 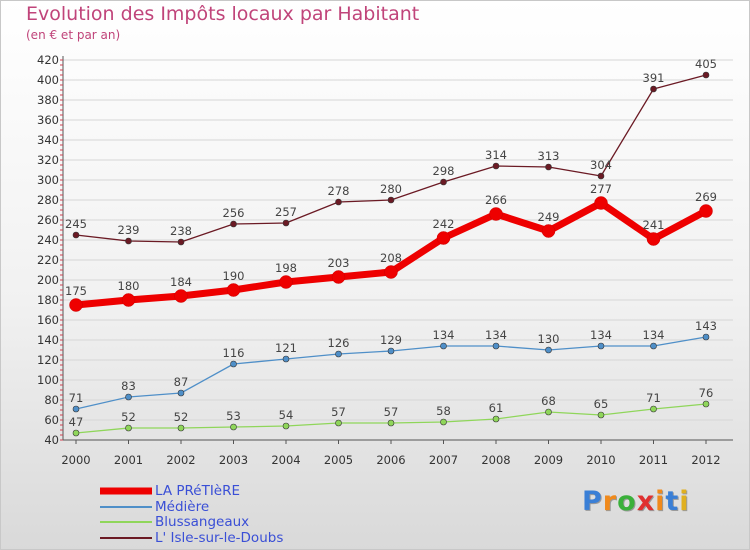 What do you see at coordinates (75, 460) in the screenshot?
I see `x-tick-label: 2000` at bounding box center [75, 460].